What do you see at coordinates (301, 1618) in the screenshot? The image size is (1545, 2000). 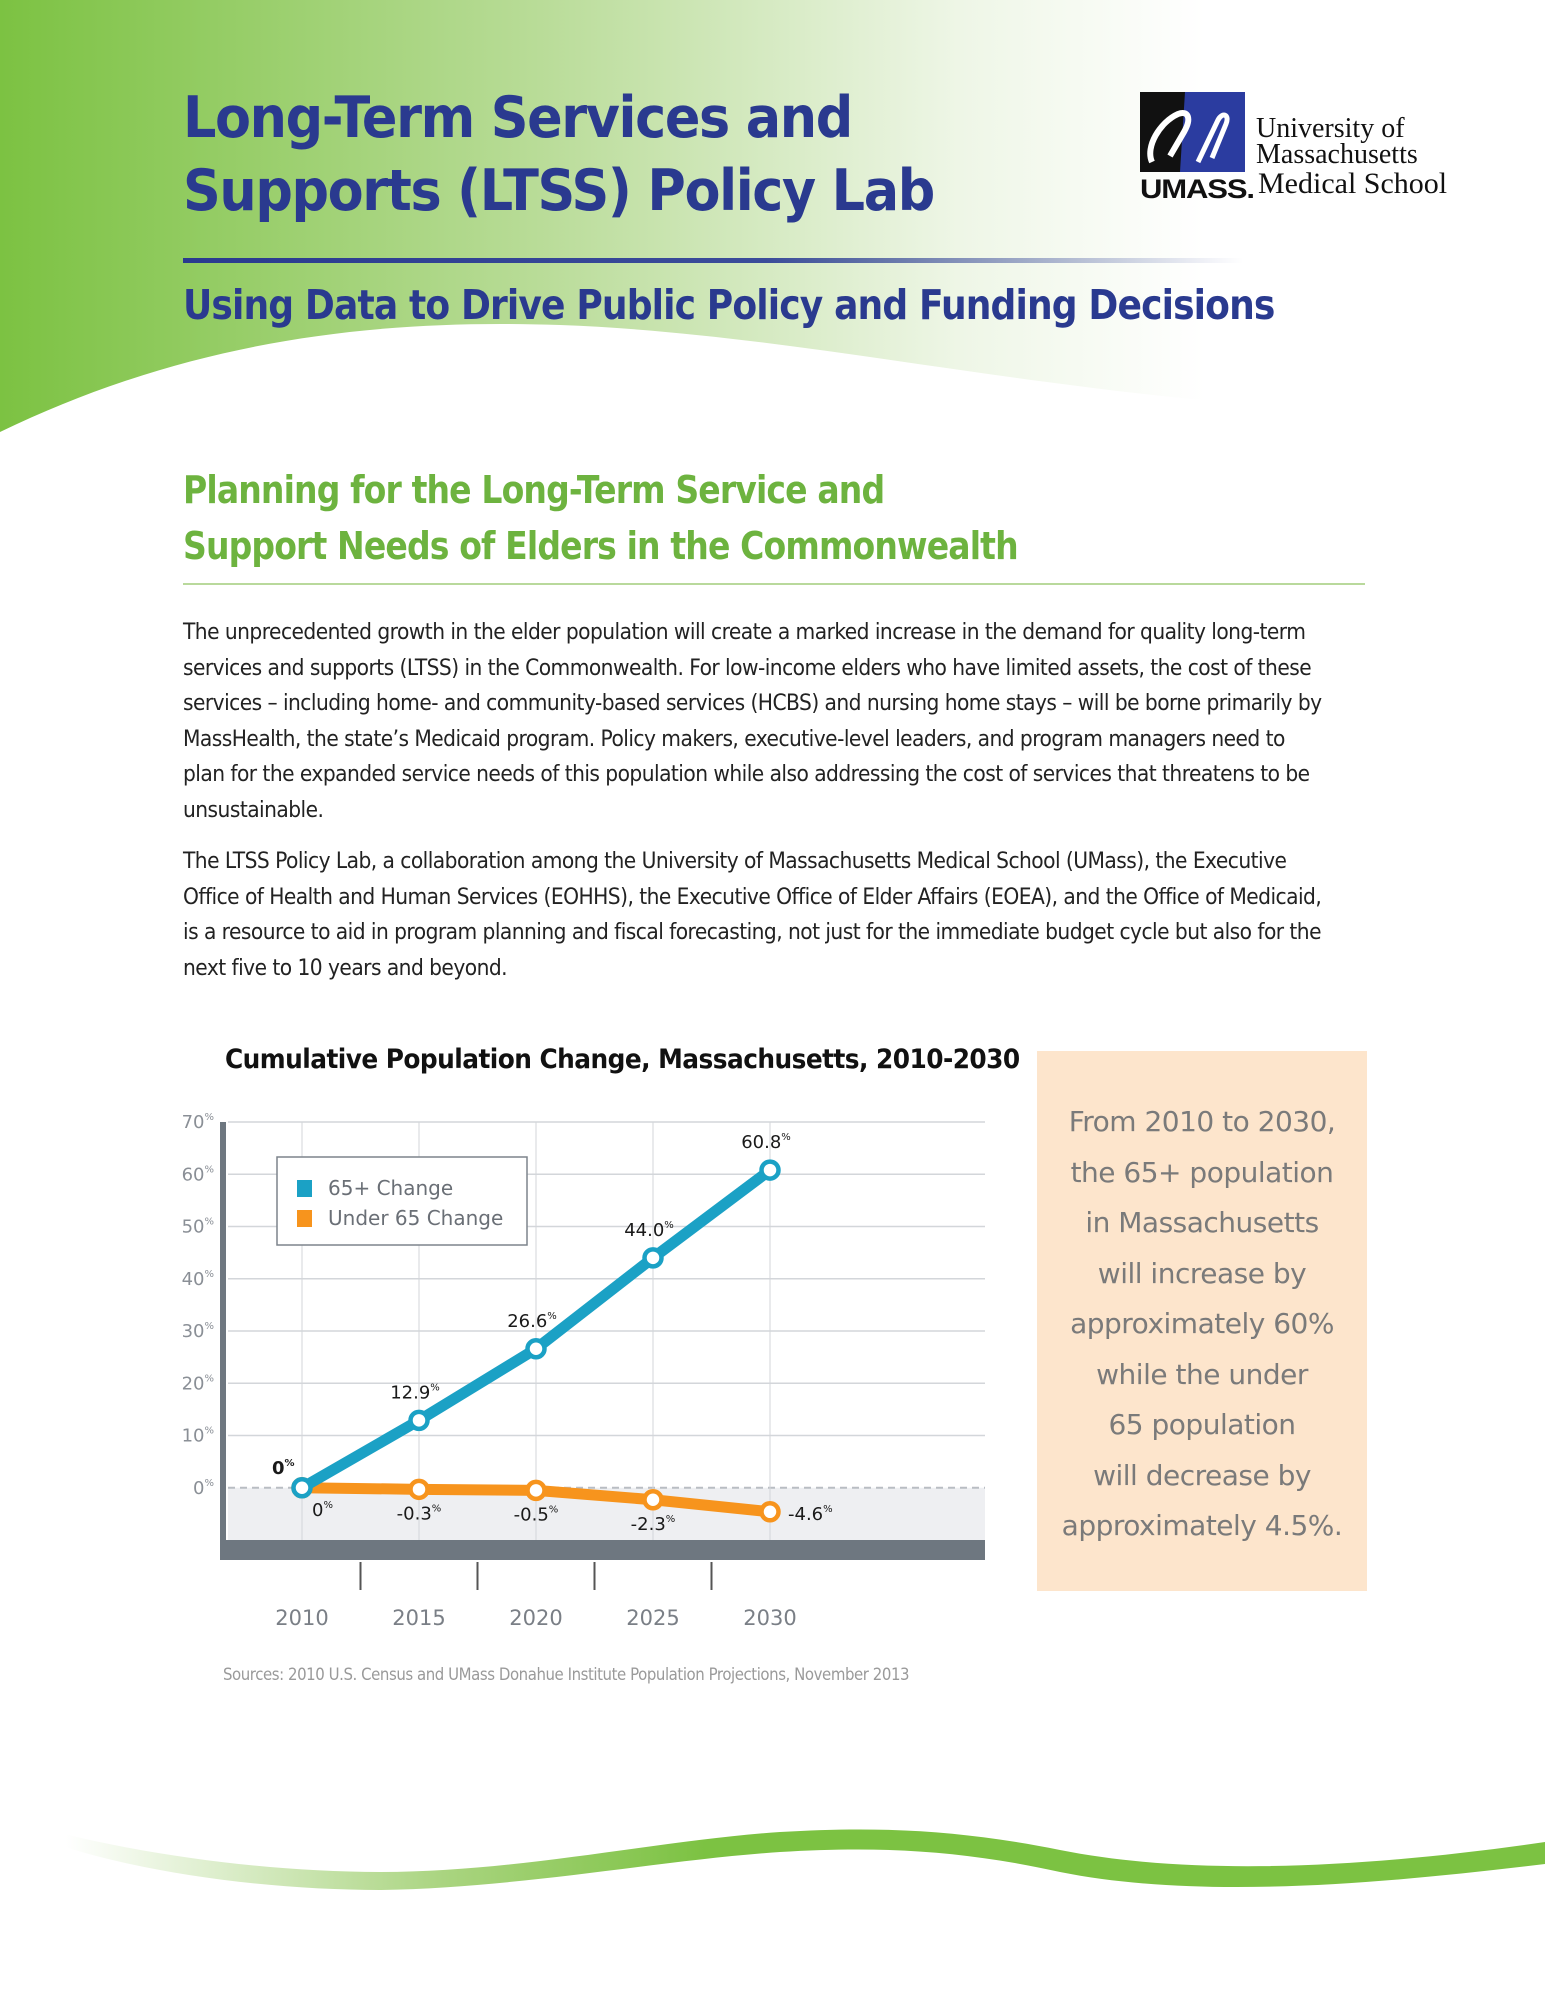 I see `x-tick-label: 2010` at bounding box center [301, 1618].